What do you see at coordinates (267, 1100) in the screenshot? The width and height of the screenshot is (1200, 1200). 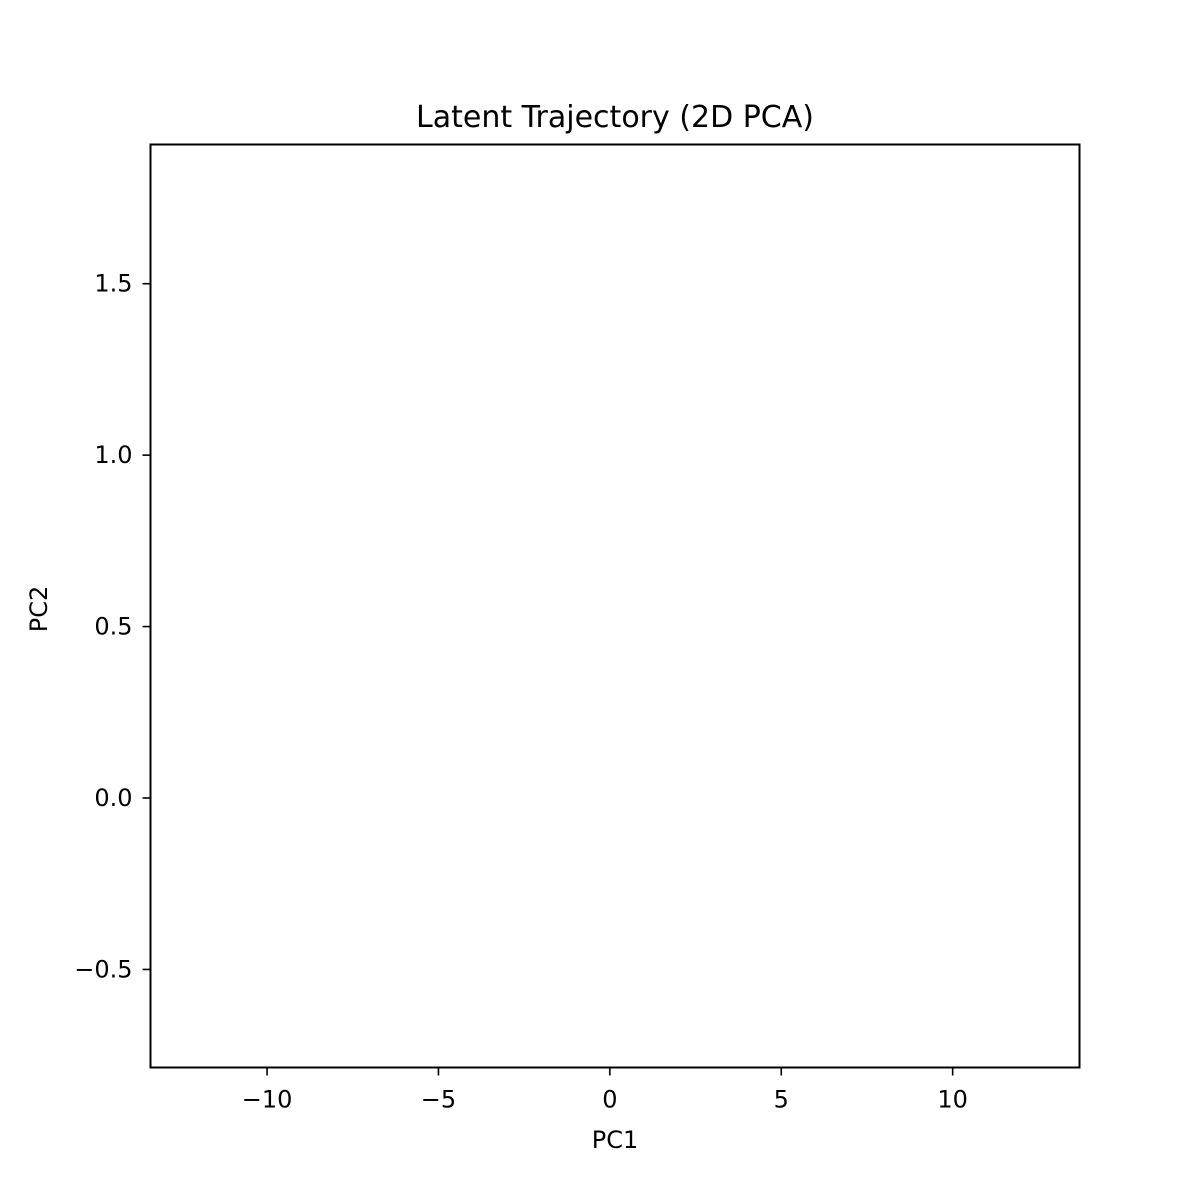 I see `x-tick-label: −10` at bounding box center [267, 1100].